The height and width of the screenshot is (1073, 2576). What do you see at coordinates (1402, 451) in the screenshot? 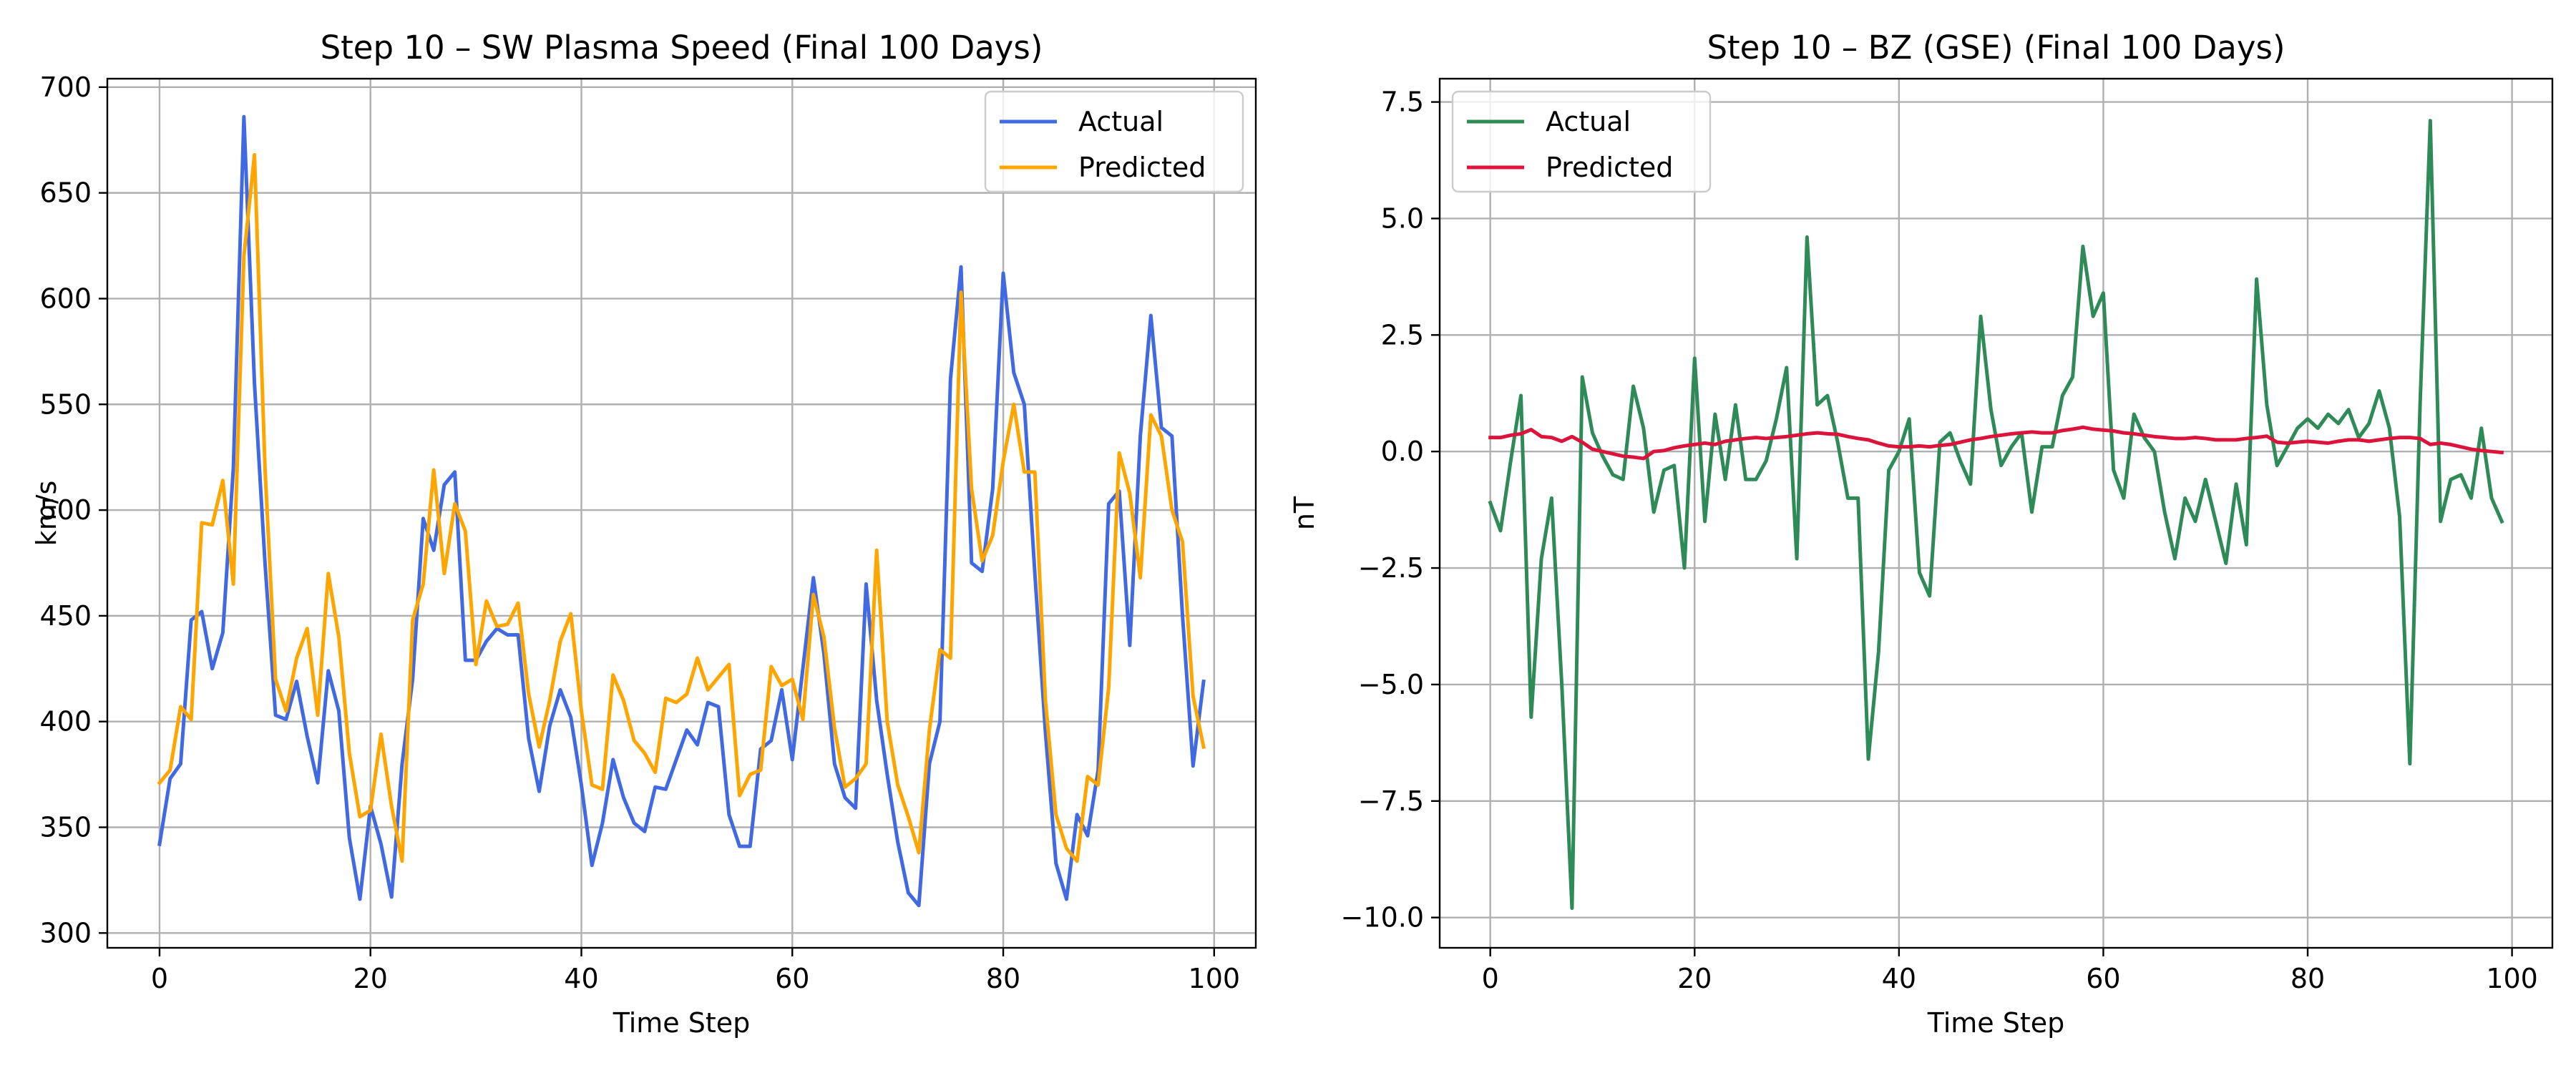
I see `y-tick-label: 0.0` at bounding box center [1402, 451].